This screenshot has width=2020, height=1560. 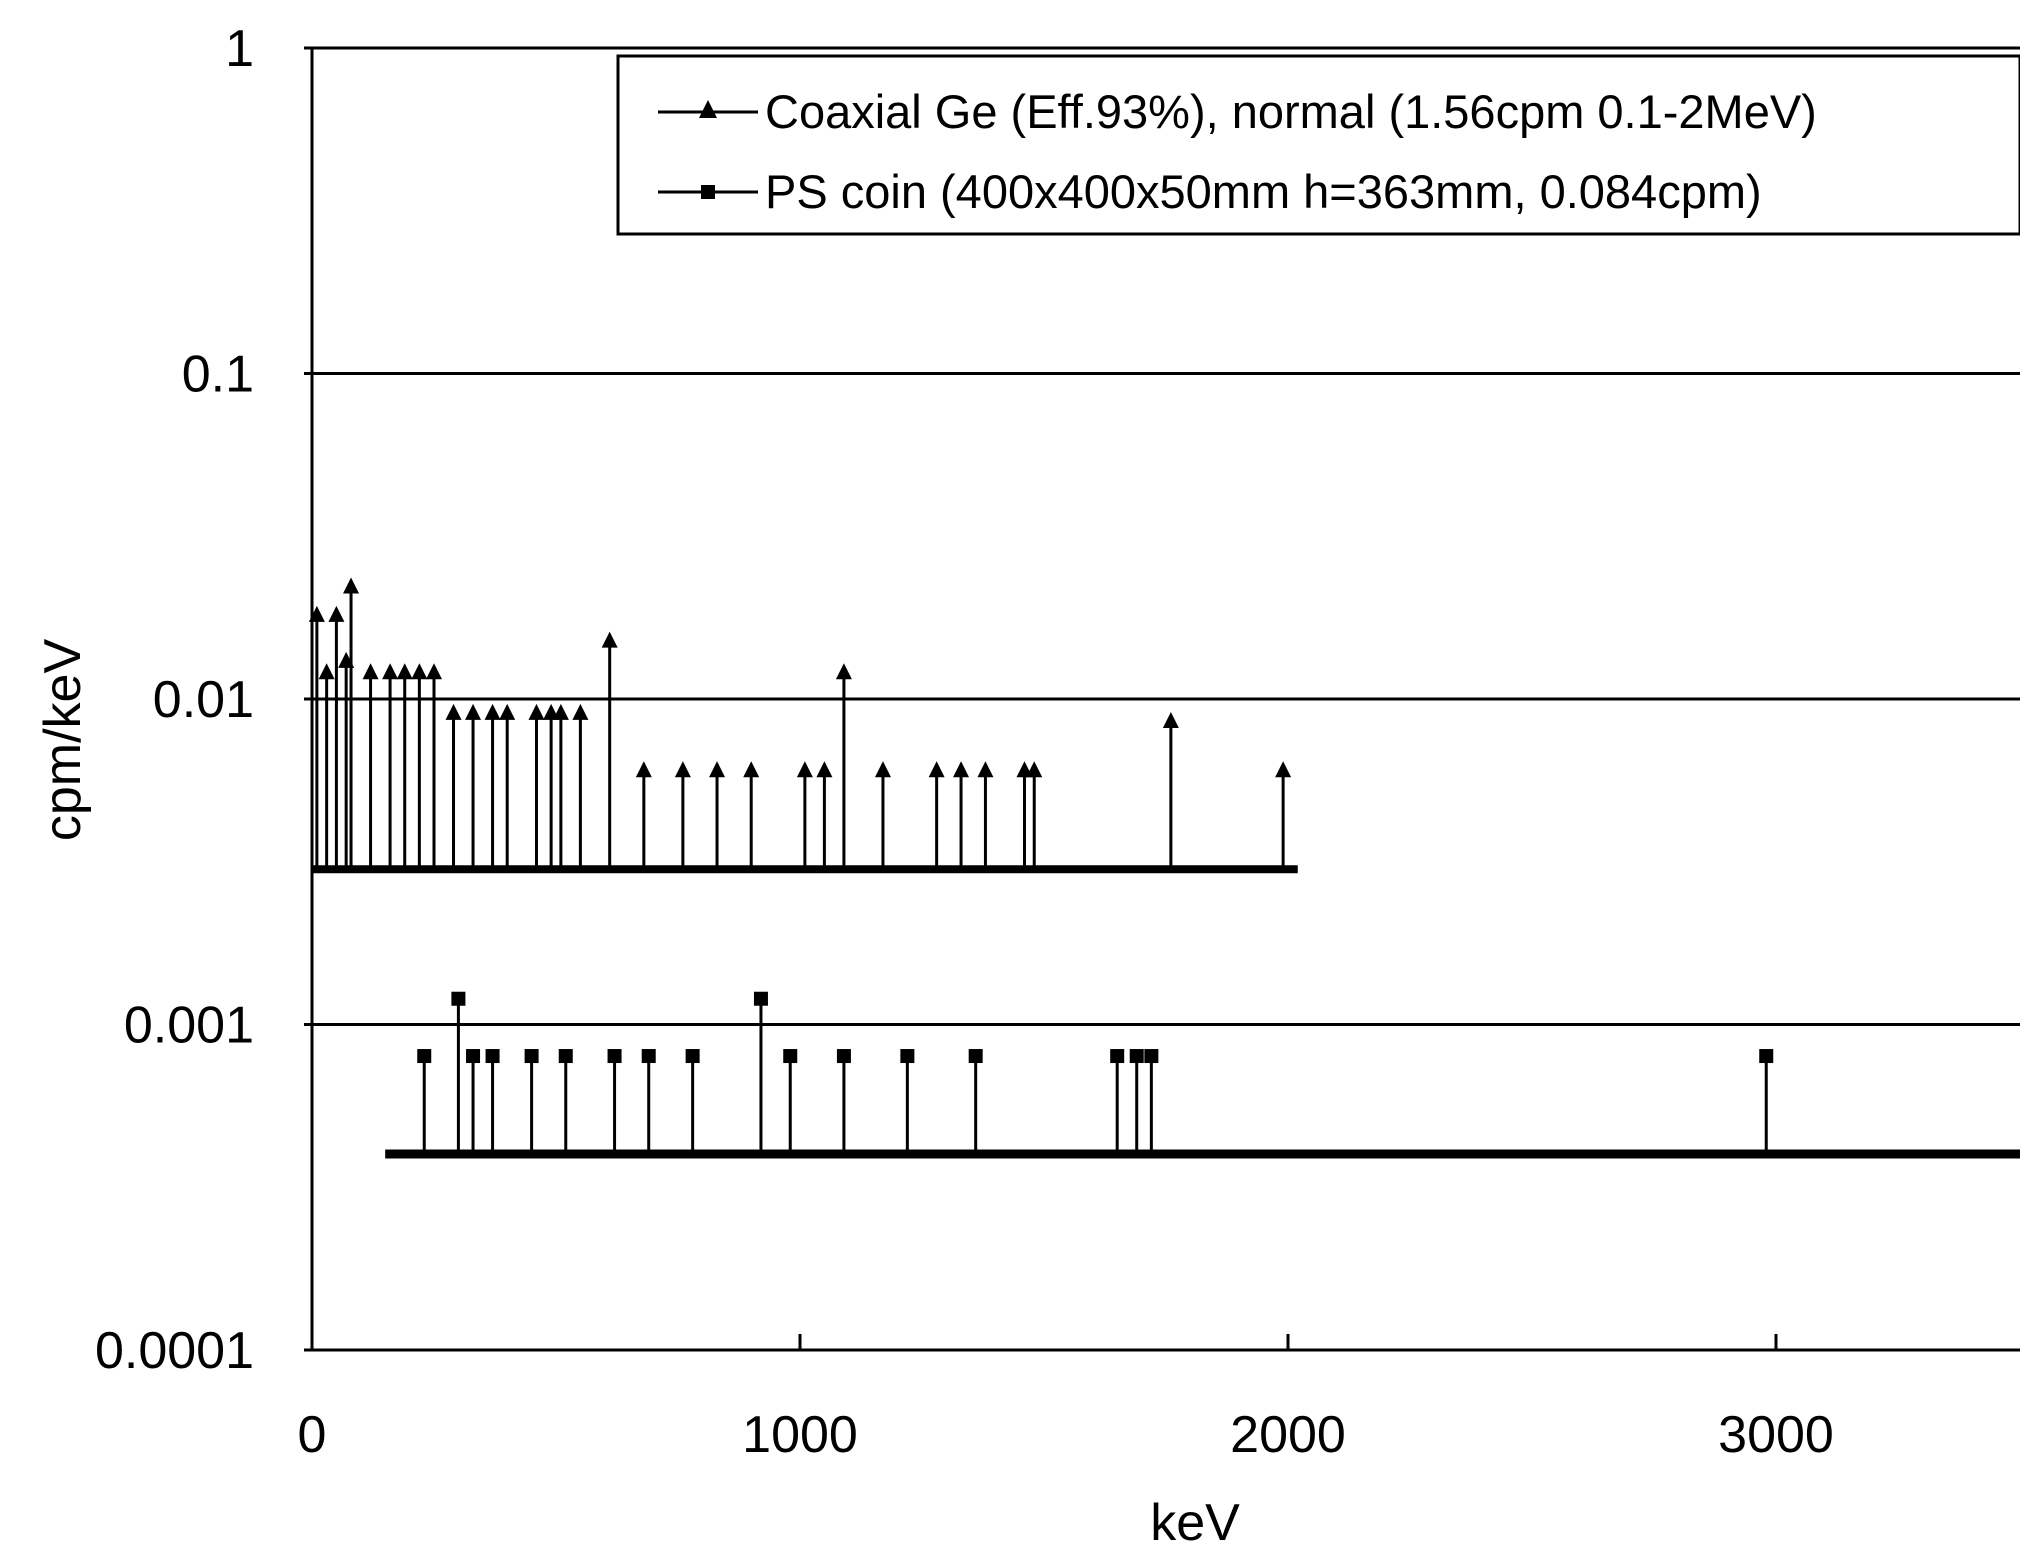 I want to click on y-tick-label: 1, so click(x=239, y=49).